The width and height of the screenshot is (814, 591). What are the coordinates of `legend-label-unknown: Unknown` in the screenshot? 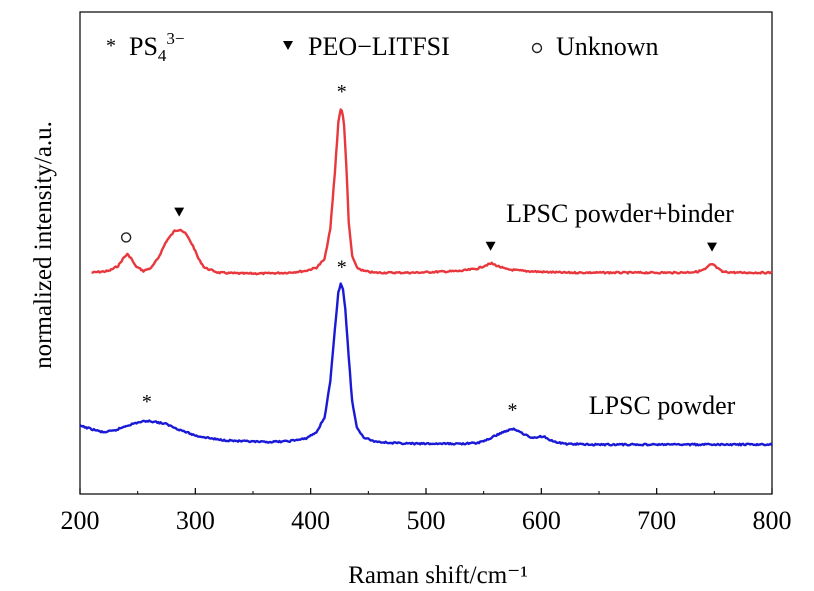 It's located at (607, 46).